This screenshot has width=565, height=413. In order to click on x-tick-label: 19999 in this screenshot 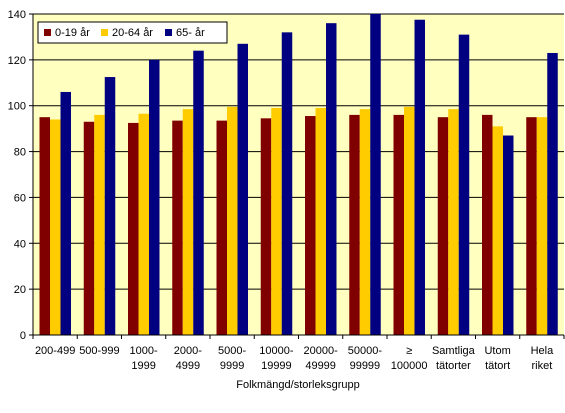, I will do `click(276, 366)`.